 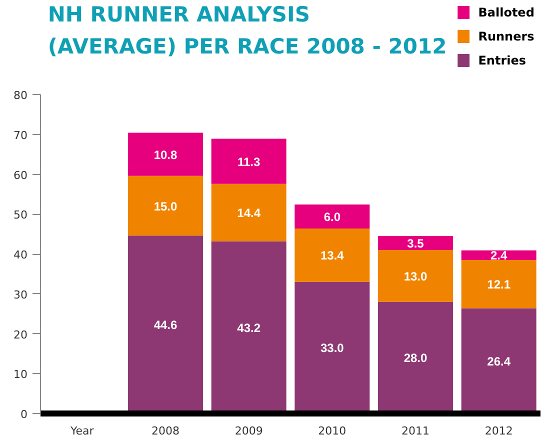 I want to click on data-label: 12.1, so click(x=499, y=285).